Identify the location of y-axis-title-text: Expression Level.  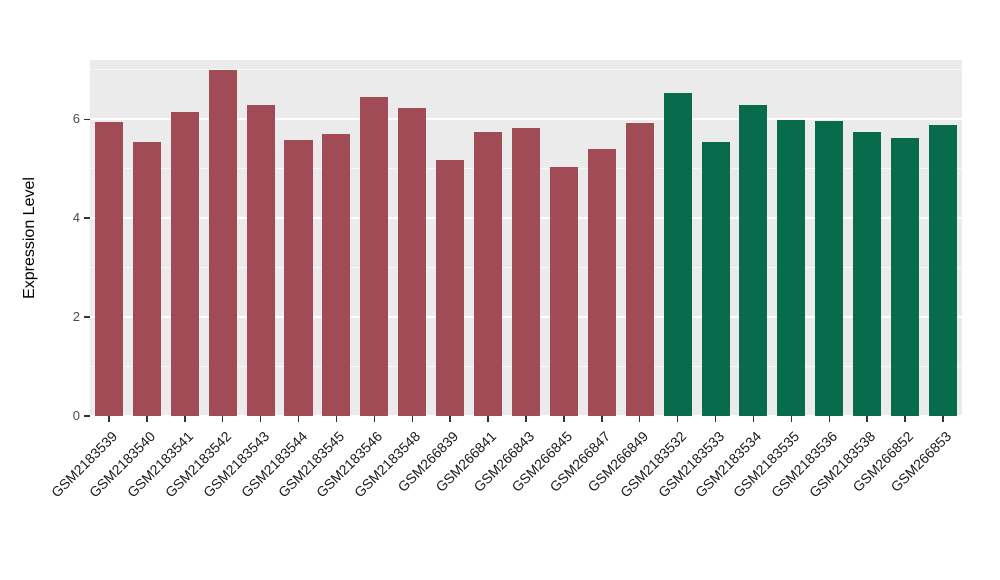
(29, 238).